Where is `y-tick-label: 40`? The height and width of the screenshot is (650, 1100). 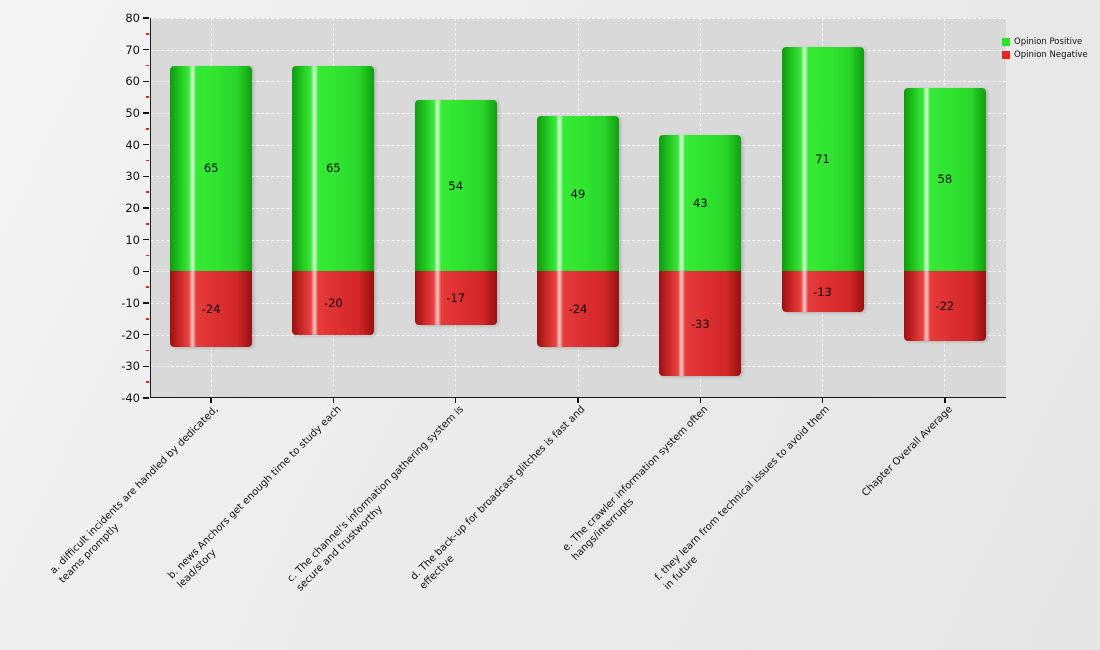
y-tick-label: 40 is located at coordinates (132, 144).